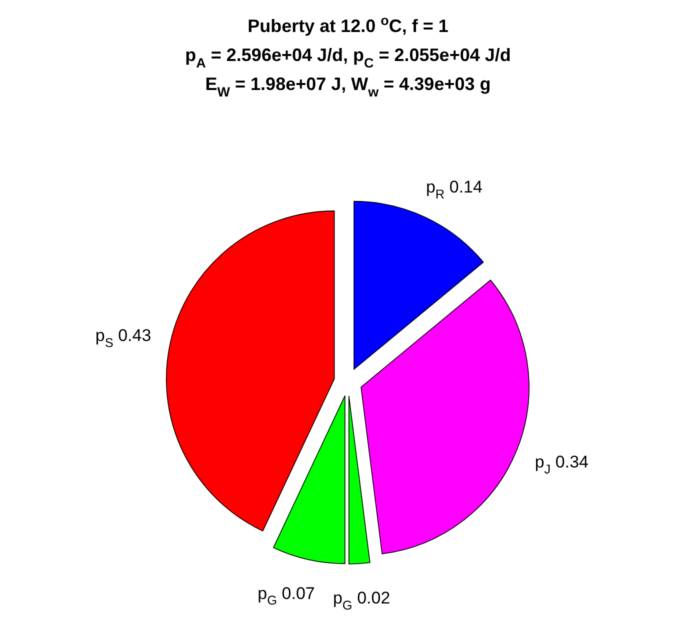 This screenshot has width=696, height=618. What do you see at coordinates (542, 464) in the screenshot?
I see `slice-label: p$_{J}$` at bounding box center [542, 464].